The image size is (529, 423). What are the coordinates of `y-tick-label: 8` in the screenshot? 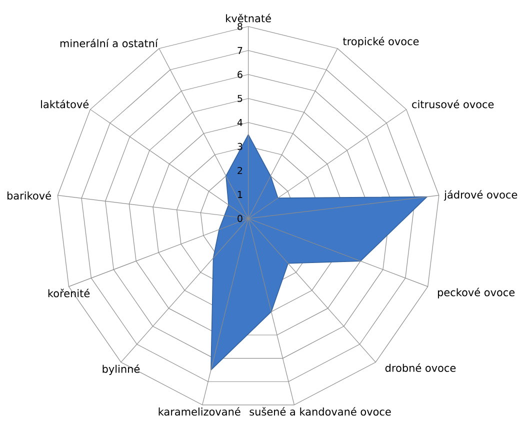 It's located at (240, 26).